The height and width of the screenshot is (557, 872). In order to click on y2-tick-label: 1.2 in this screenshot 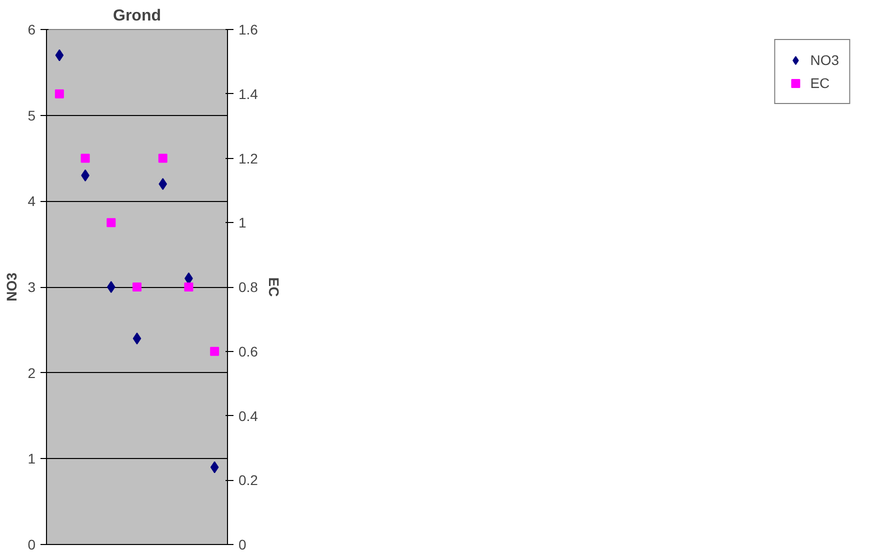, I will do `click(248, 158)`.